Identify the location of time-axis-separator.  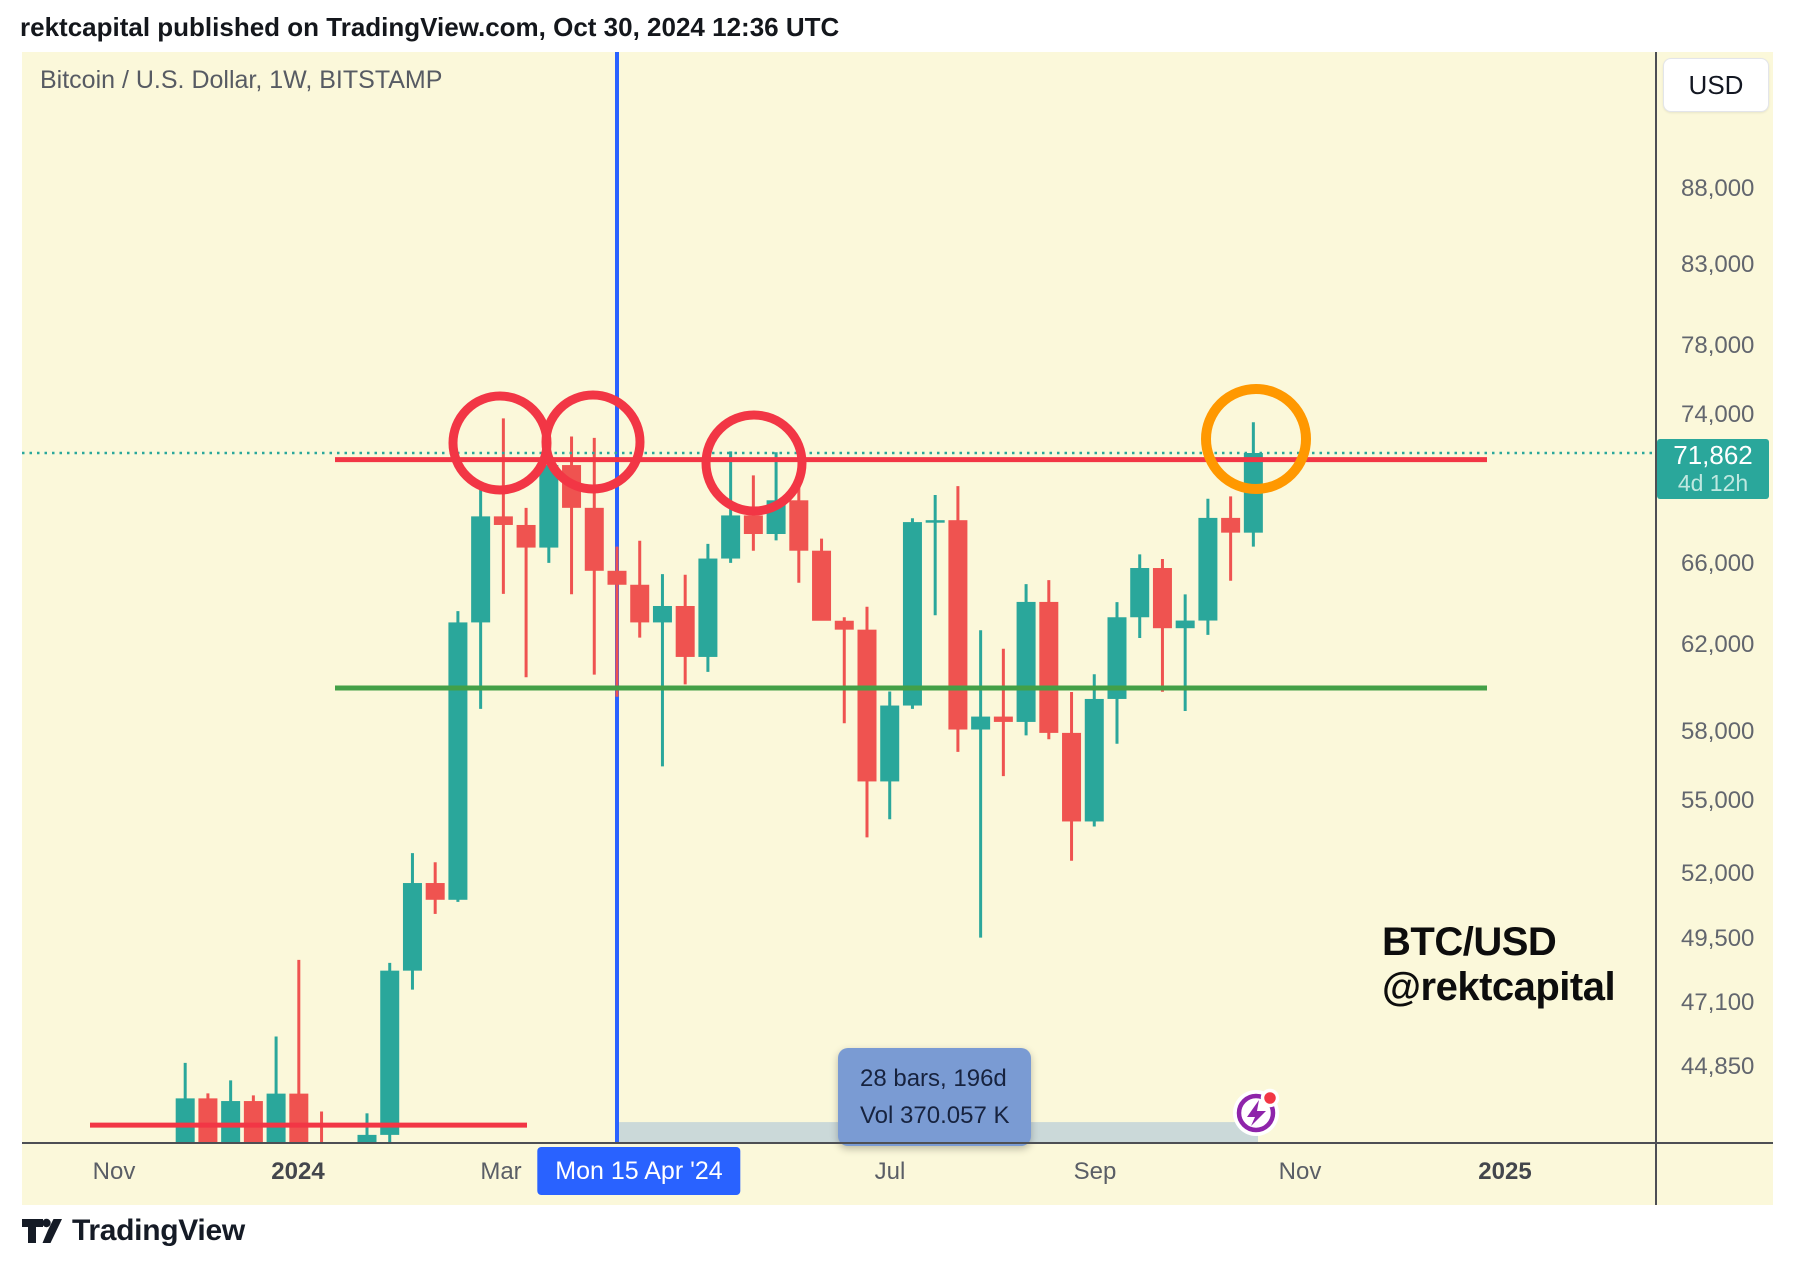
(897, 1143).